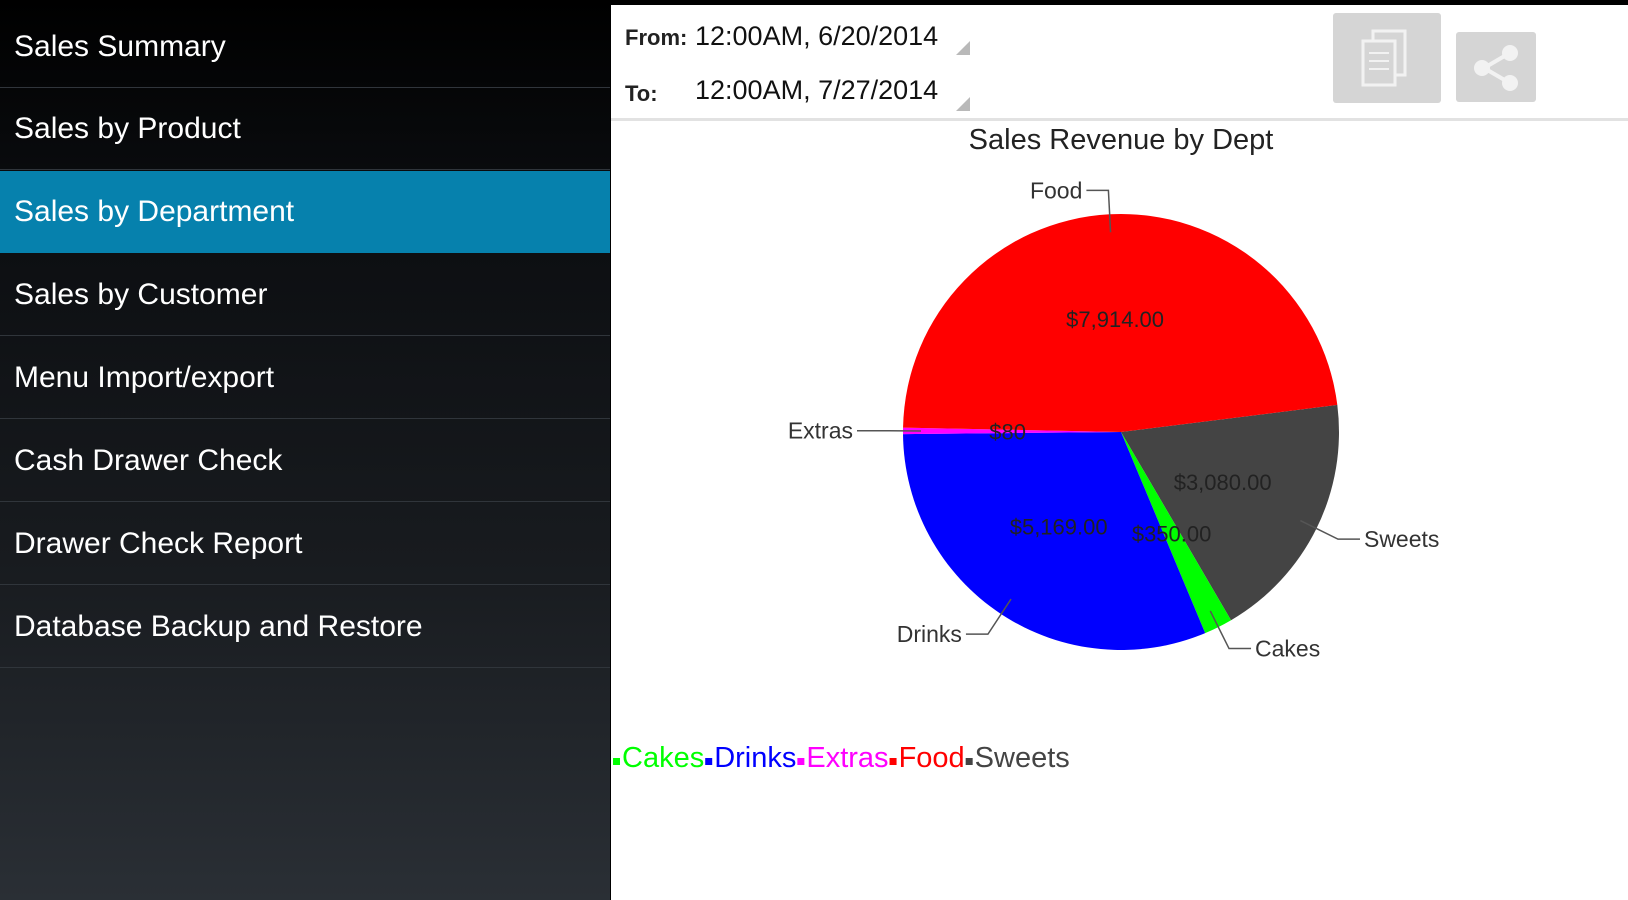 The height and width of the screenshot is (900, 1628). Describe the element at coordinates (1115, 319) in the screenshot. I see `slice-value-label-food: $7,914.00` at that location.